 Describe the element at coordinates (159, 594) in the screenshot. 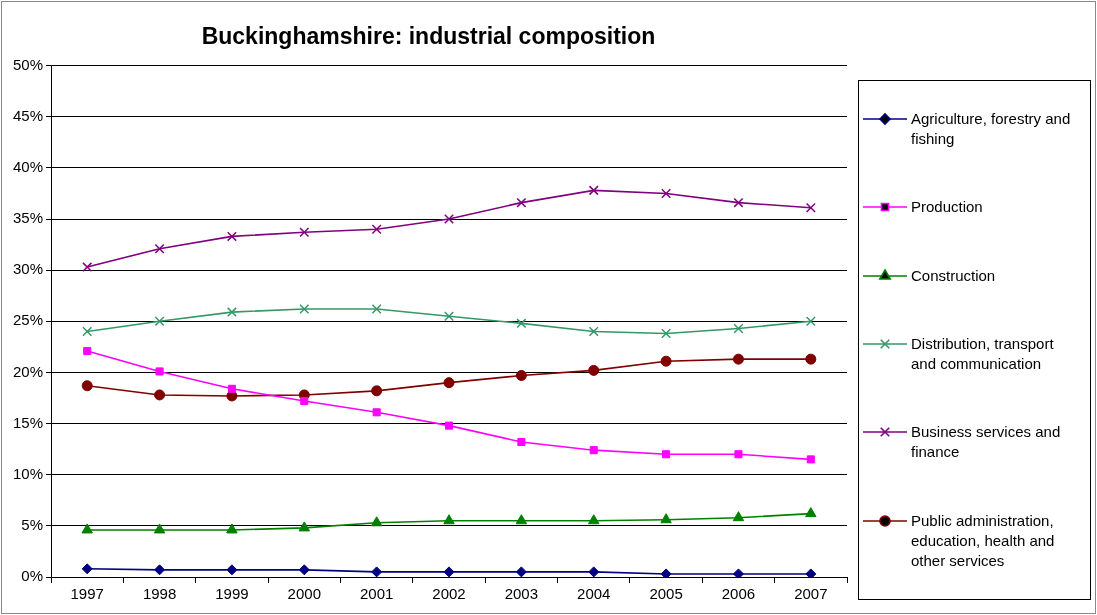

I see `x-tick-label: 1998` at that location.